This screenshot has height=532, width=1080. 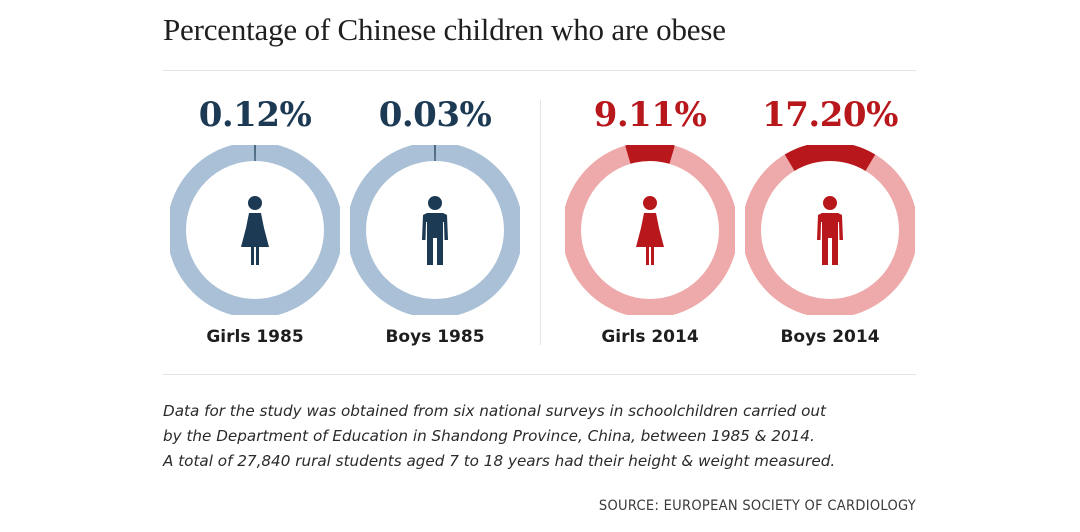 I want to click on donut-girls-2014: 9.11% Girls 2014, so click(x=650, y=220).